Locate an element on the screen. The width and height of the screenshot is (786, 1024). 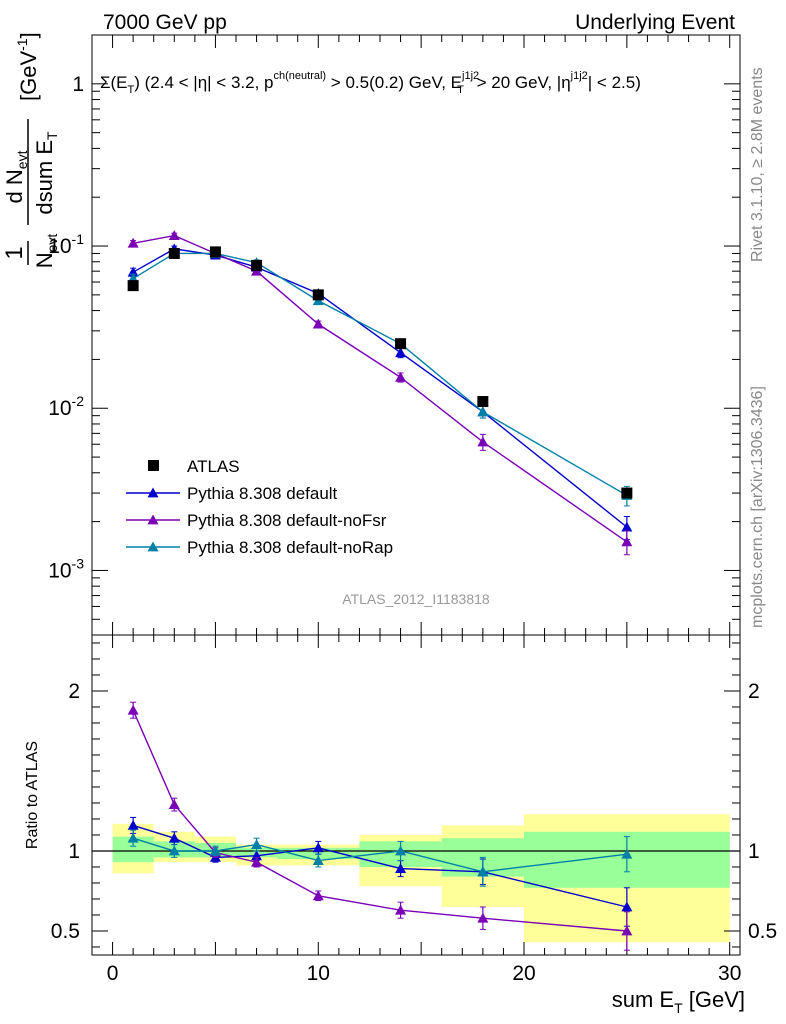
ratio-y-tick-label-right: 1 is located at coordinates (754, 851).